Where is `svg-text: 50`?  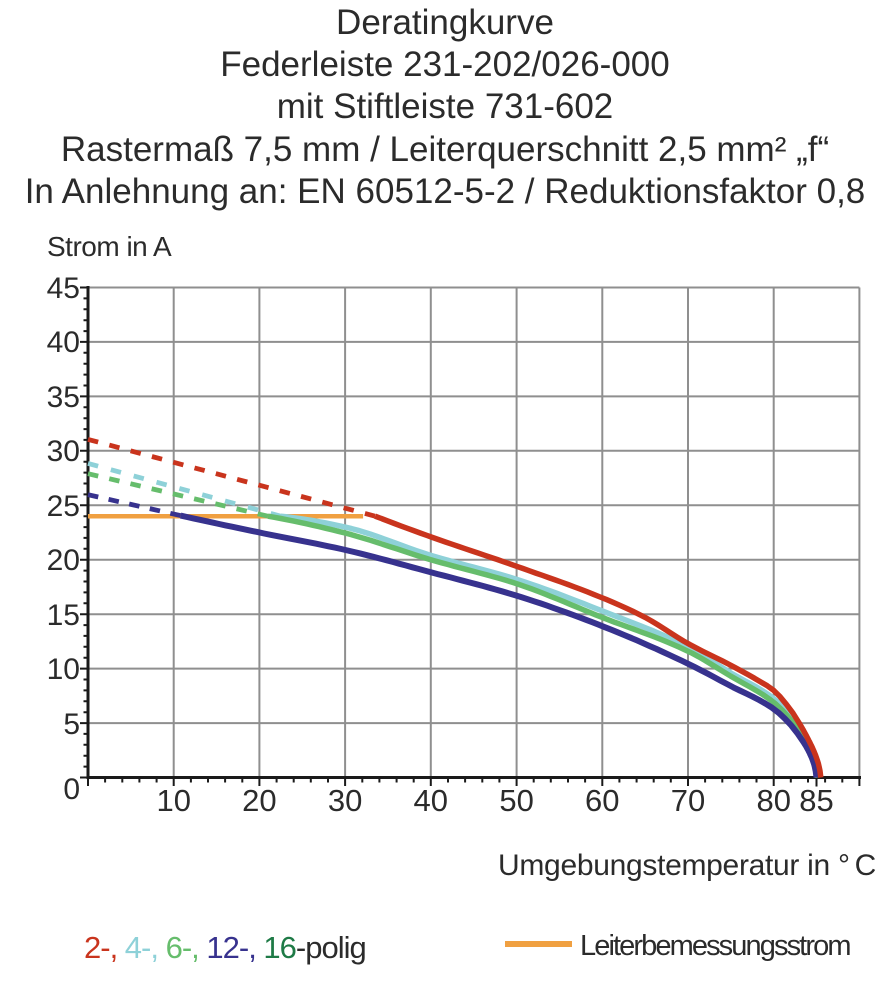 svg-text: 50 is located at coordinates (516, 800).